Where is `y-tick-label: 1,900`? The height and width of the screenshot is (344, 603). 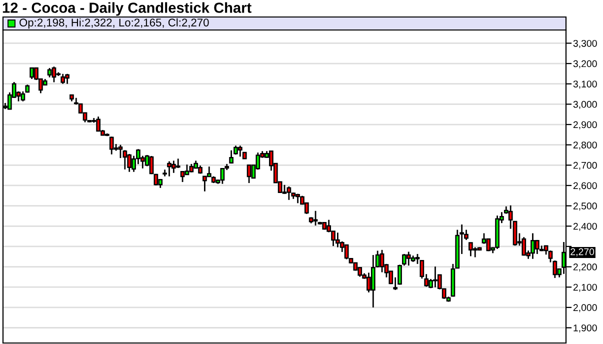
y-tick-label: 1,900 is located at coordinates (585, 328).